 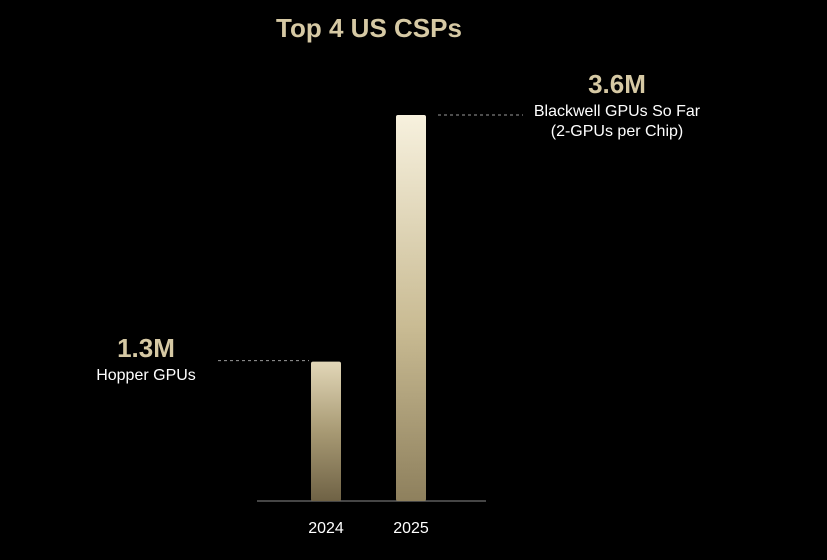 I want to click on annotation-2025-0: Blackwell GPUs So Far, so click(x=617, y=111).